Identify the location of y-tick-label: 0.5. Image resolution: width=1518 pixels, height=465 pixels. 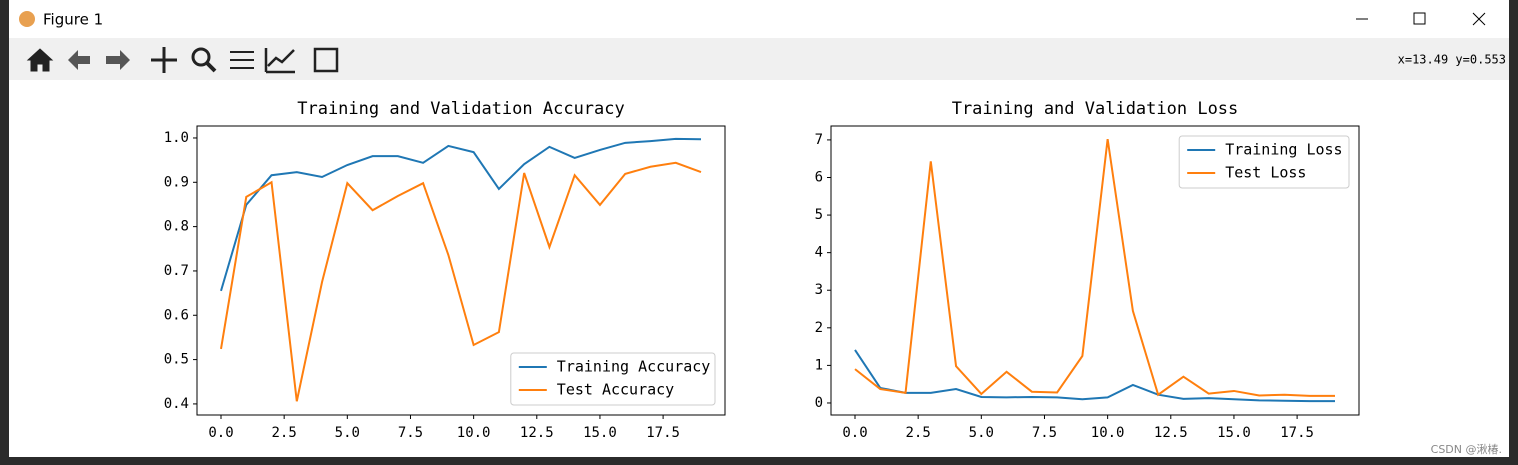
(176, 360).